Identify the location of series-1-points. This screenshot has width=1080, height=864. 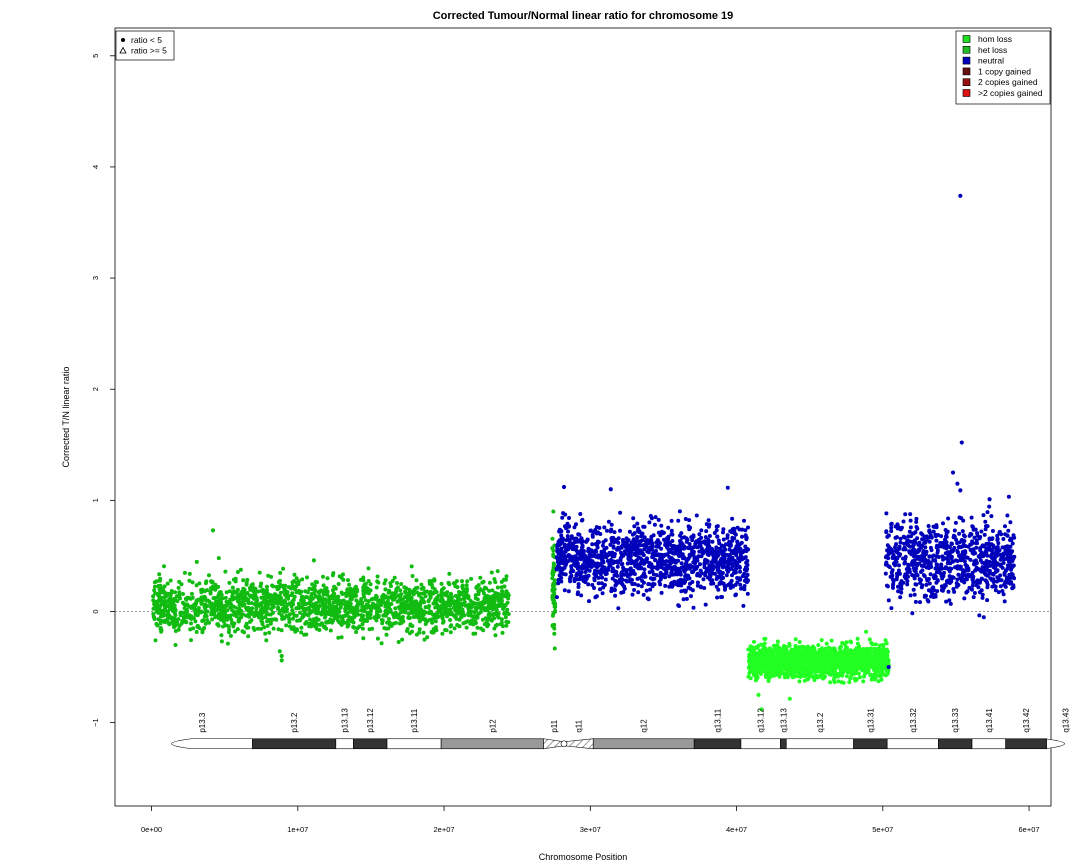
(554, 580).